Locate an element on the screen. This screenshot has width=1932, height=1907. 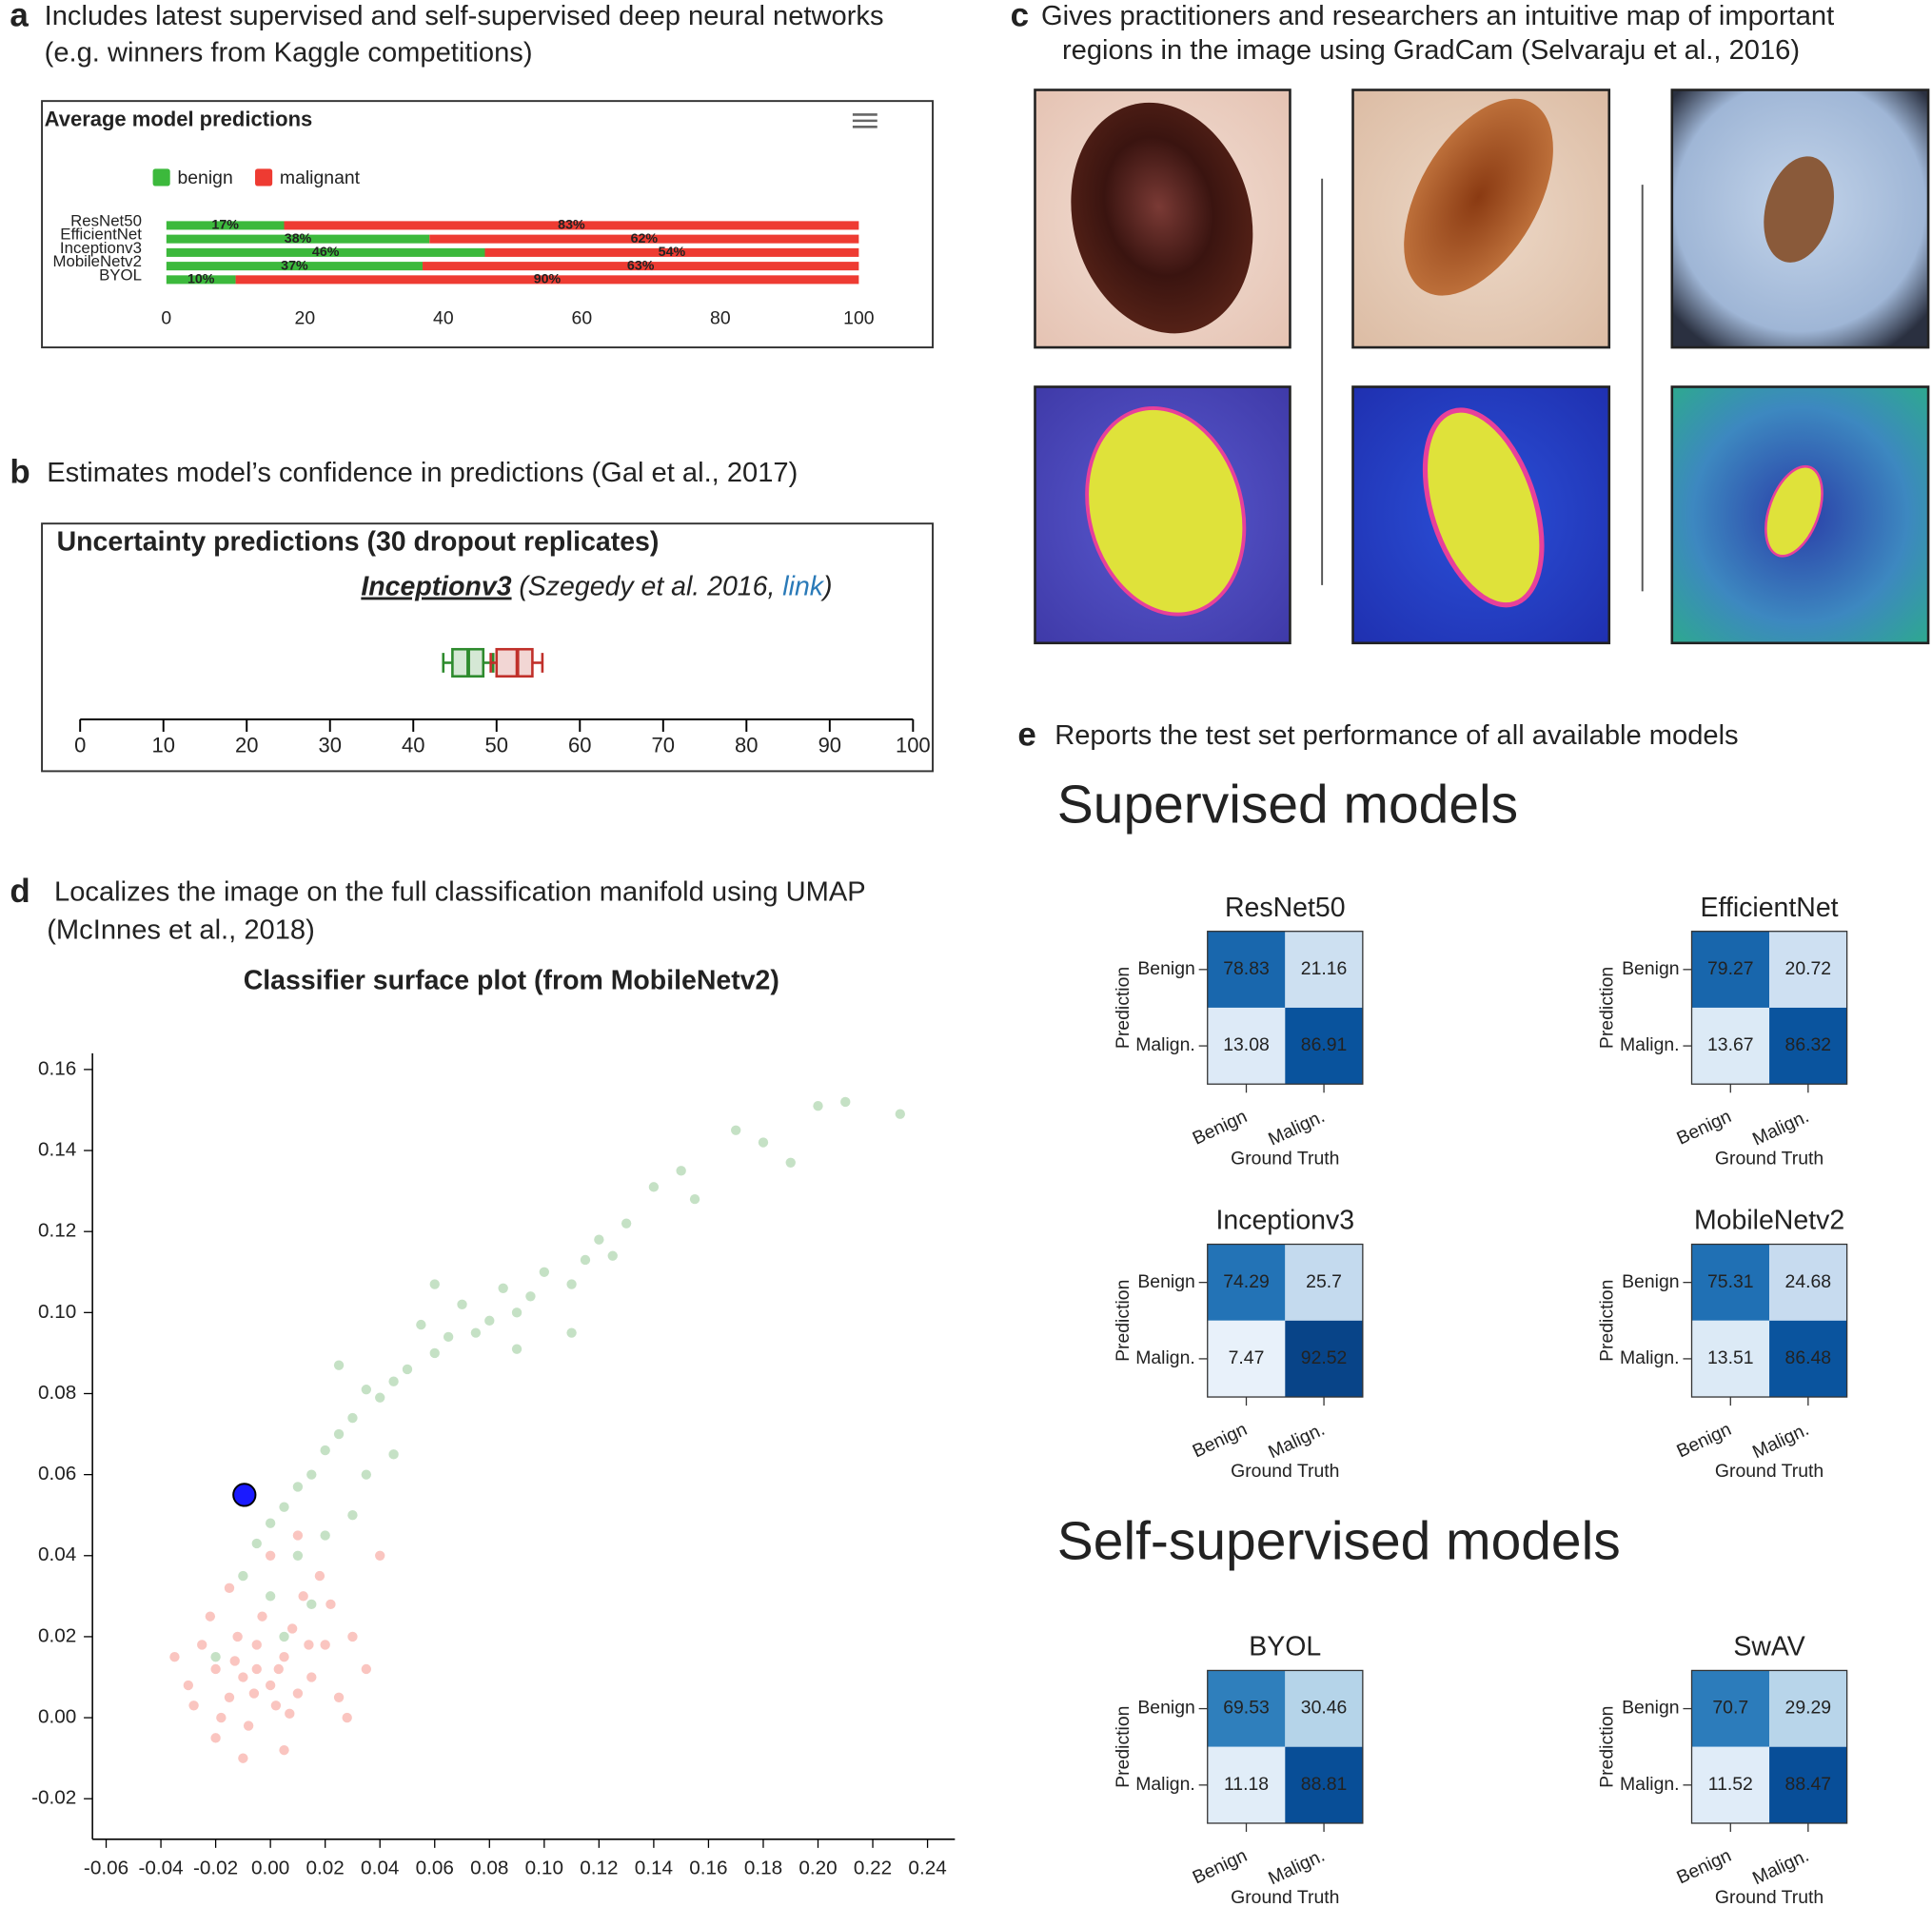
y-tick-label: 0.10 is located at coordinates (57, 1312).